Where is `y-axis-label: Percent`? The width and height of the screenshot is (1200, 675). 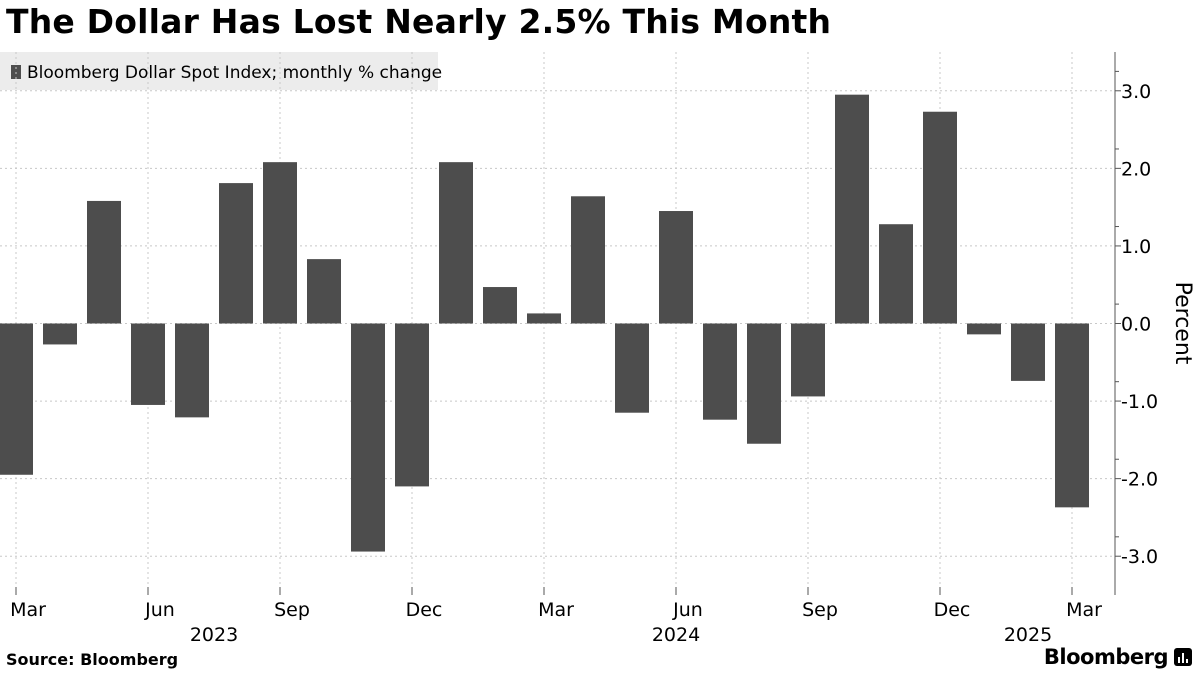 y-axis-label: Percent is located at coordinates (1182, 323).